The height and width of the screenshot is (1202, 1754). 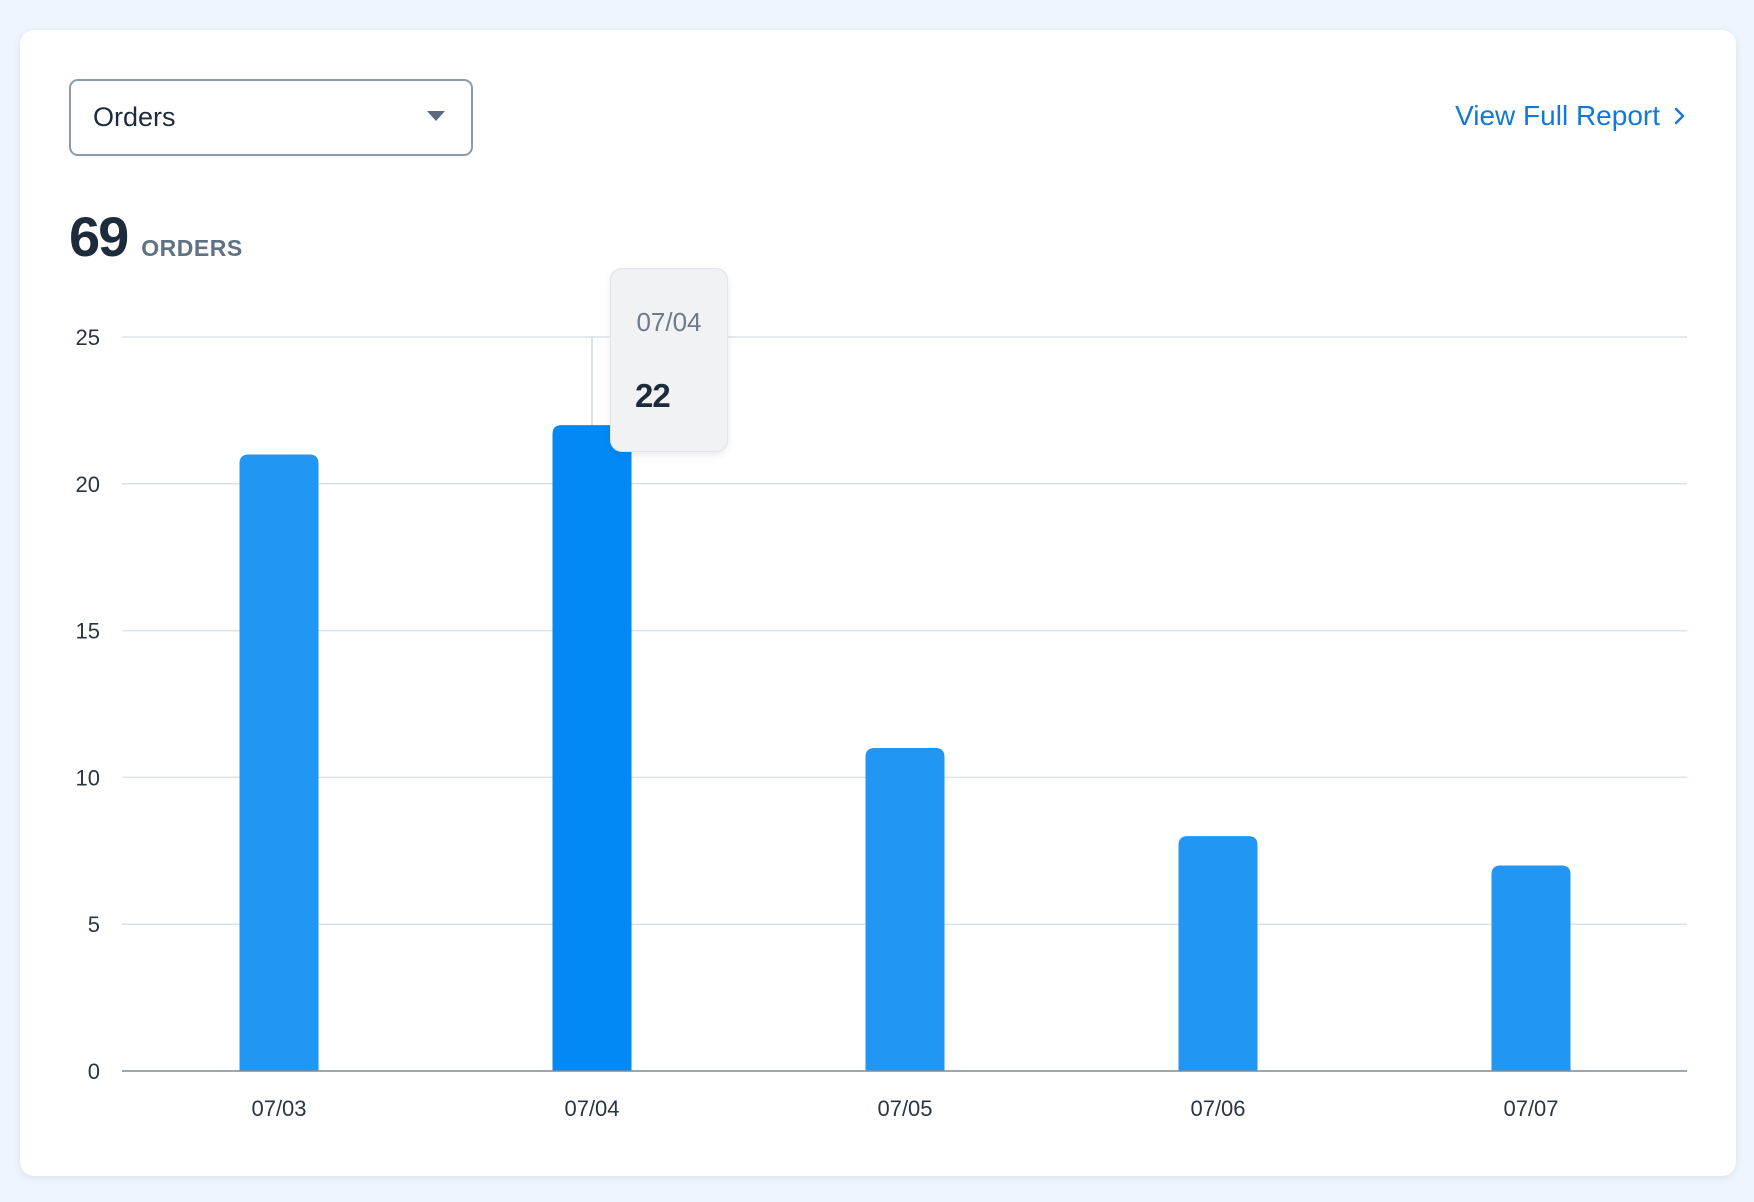 What do you see at coordinates (1679, 116) in the screenshot?
I see `chevron-right-icon` at bounding box center [1679, 116].